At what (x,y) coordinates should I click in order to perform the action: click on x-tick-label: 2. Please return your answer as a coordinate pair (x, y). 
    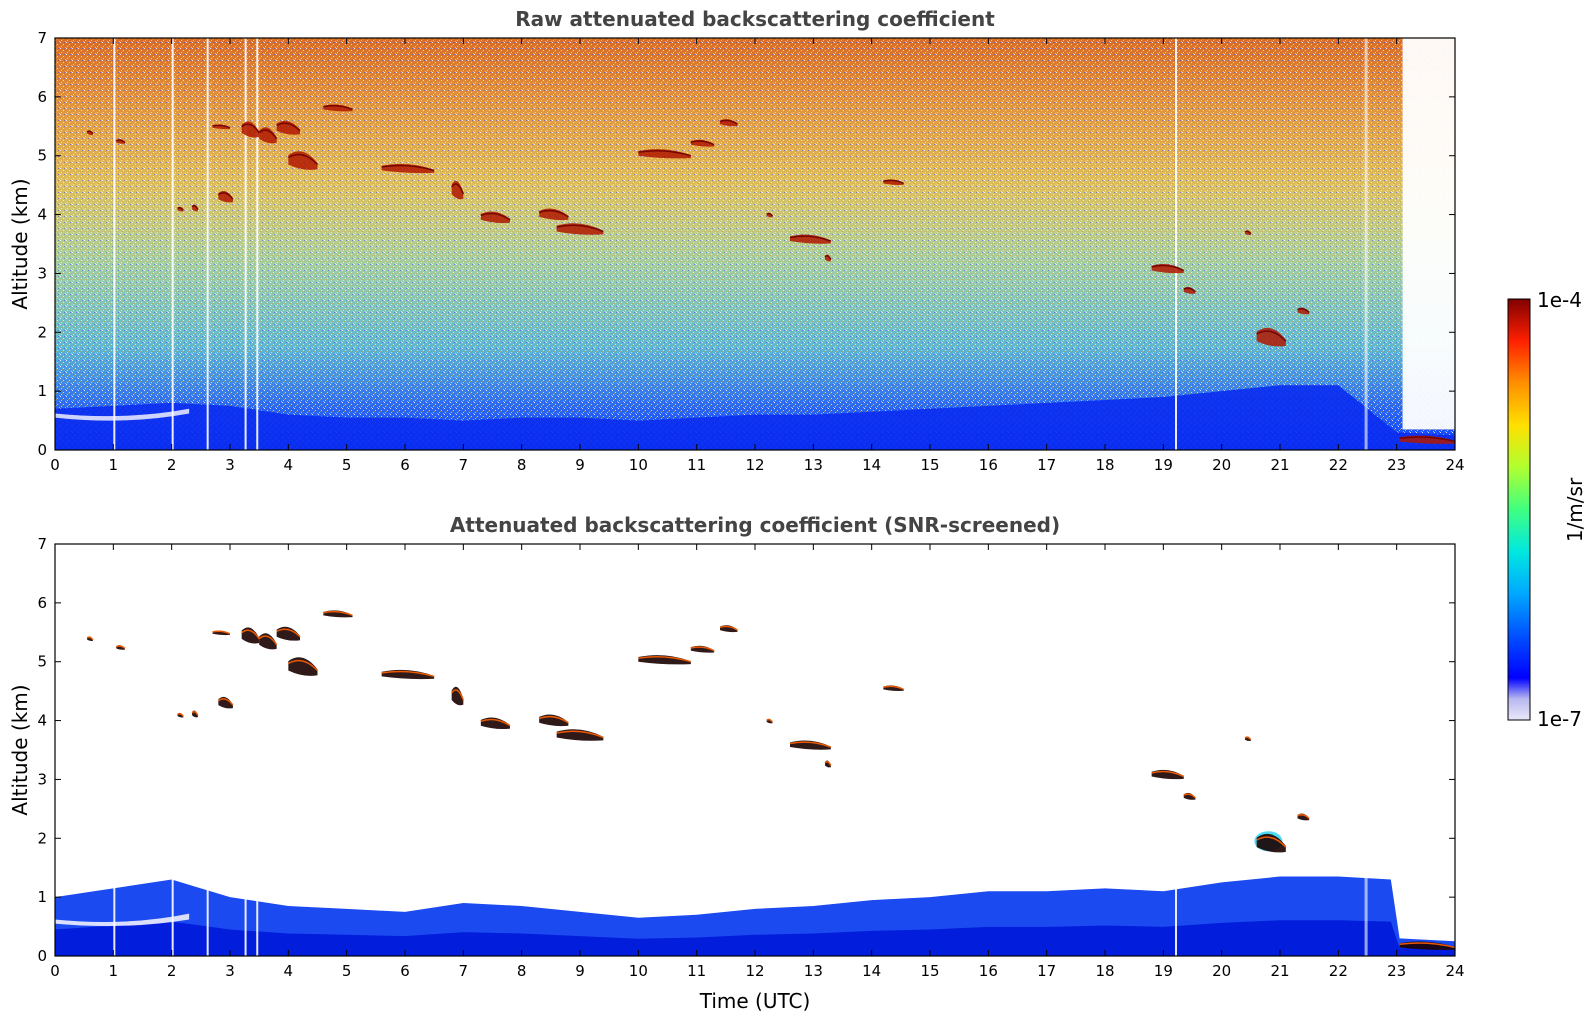
    Looking at the image, I should click on (172, 465).